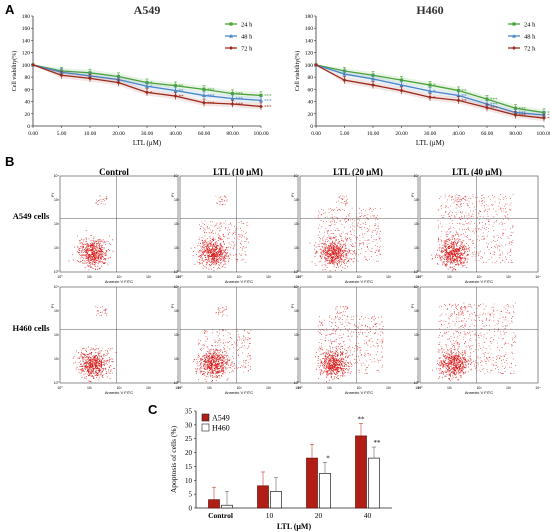 The image size is (550, 532). I want to click on significance-marker: *, so click(434, 86).